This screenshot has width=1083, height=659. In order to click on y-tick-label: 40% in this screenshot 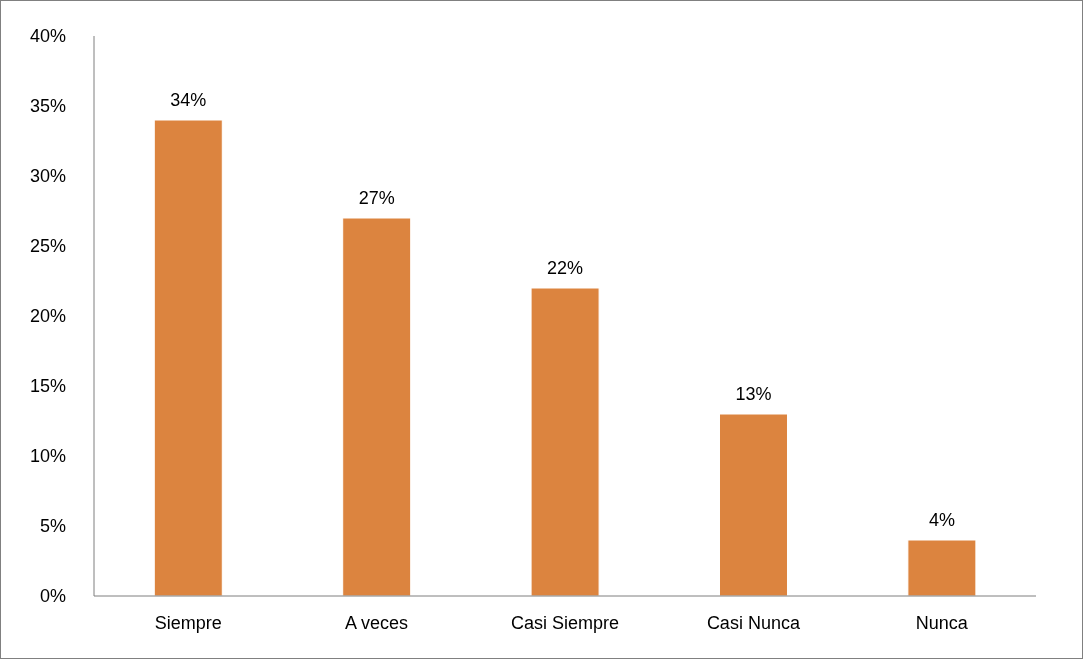, I will do `click(47, 36)`.